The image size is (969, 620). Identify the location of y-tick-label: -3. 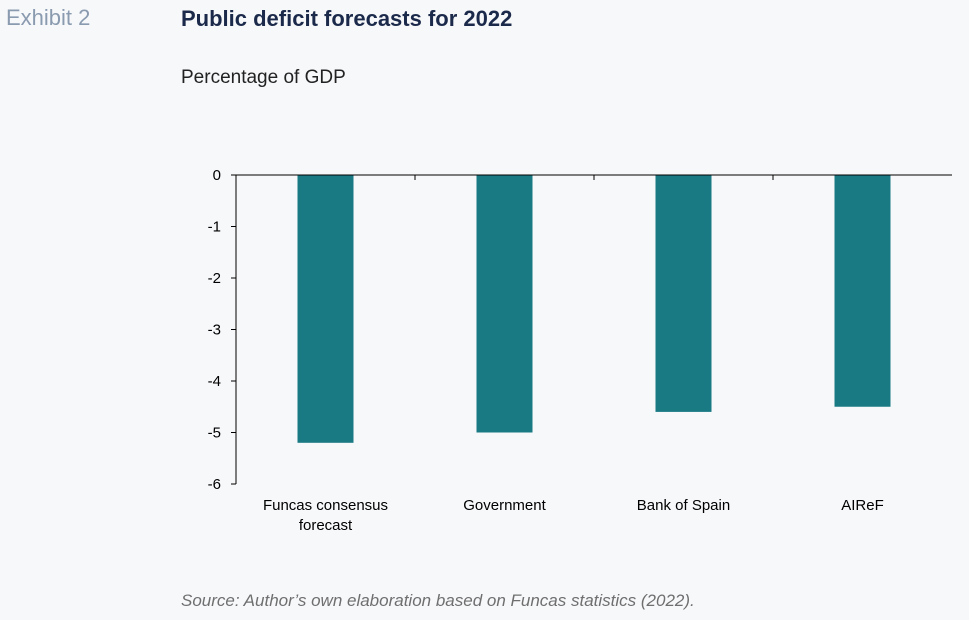
(214, 330).